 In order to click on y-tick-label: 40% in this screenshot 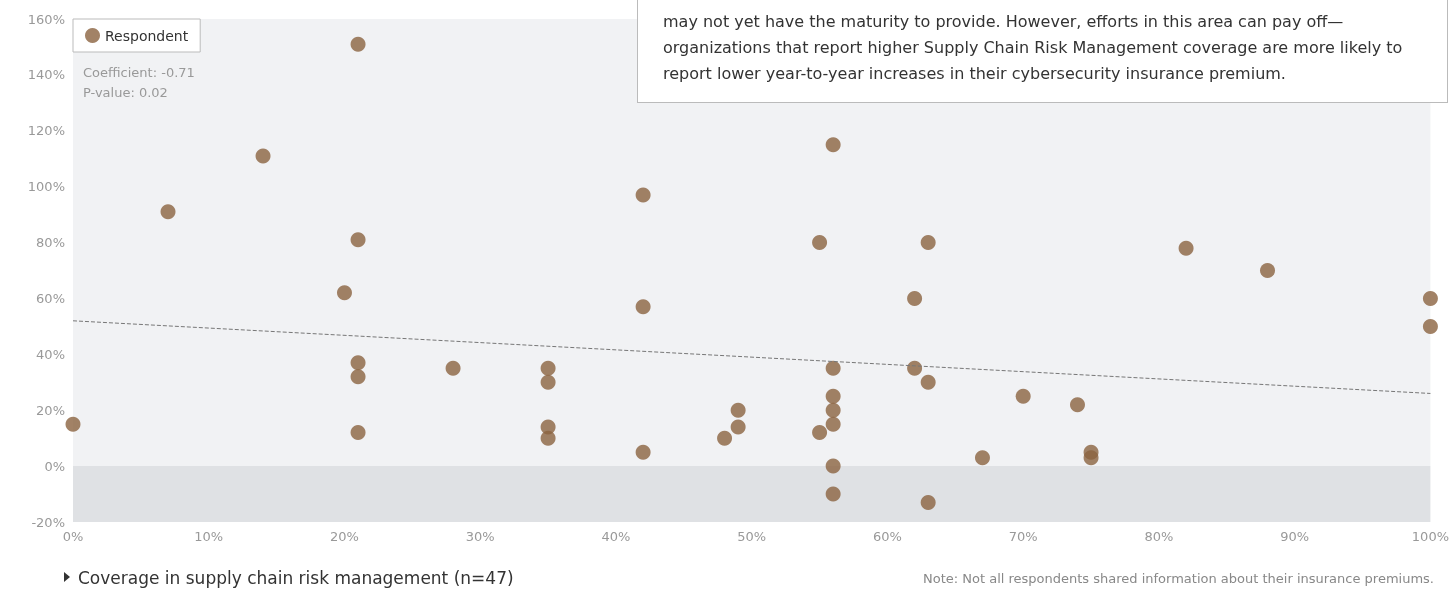, I will do `click(50, 354)`.